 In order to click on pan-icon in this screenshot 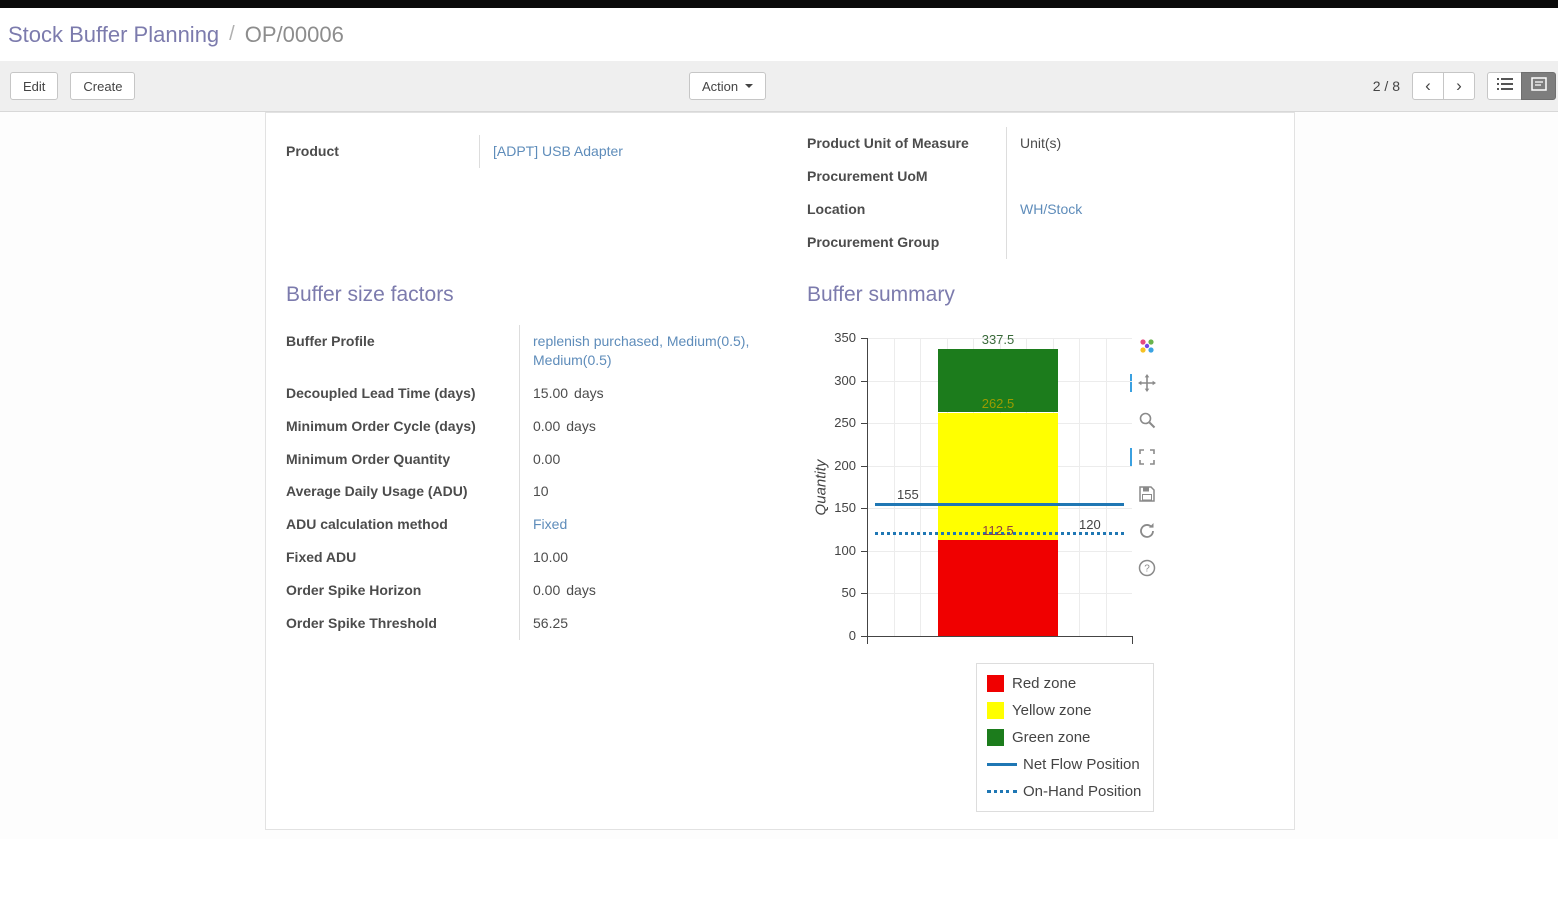, I will do `click(1143, 383)`.